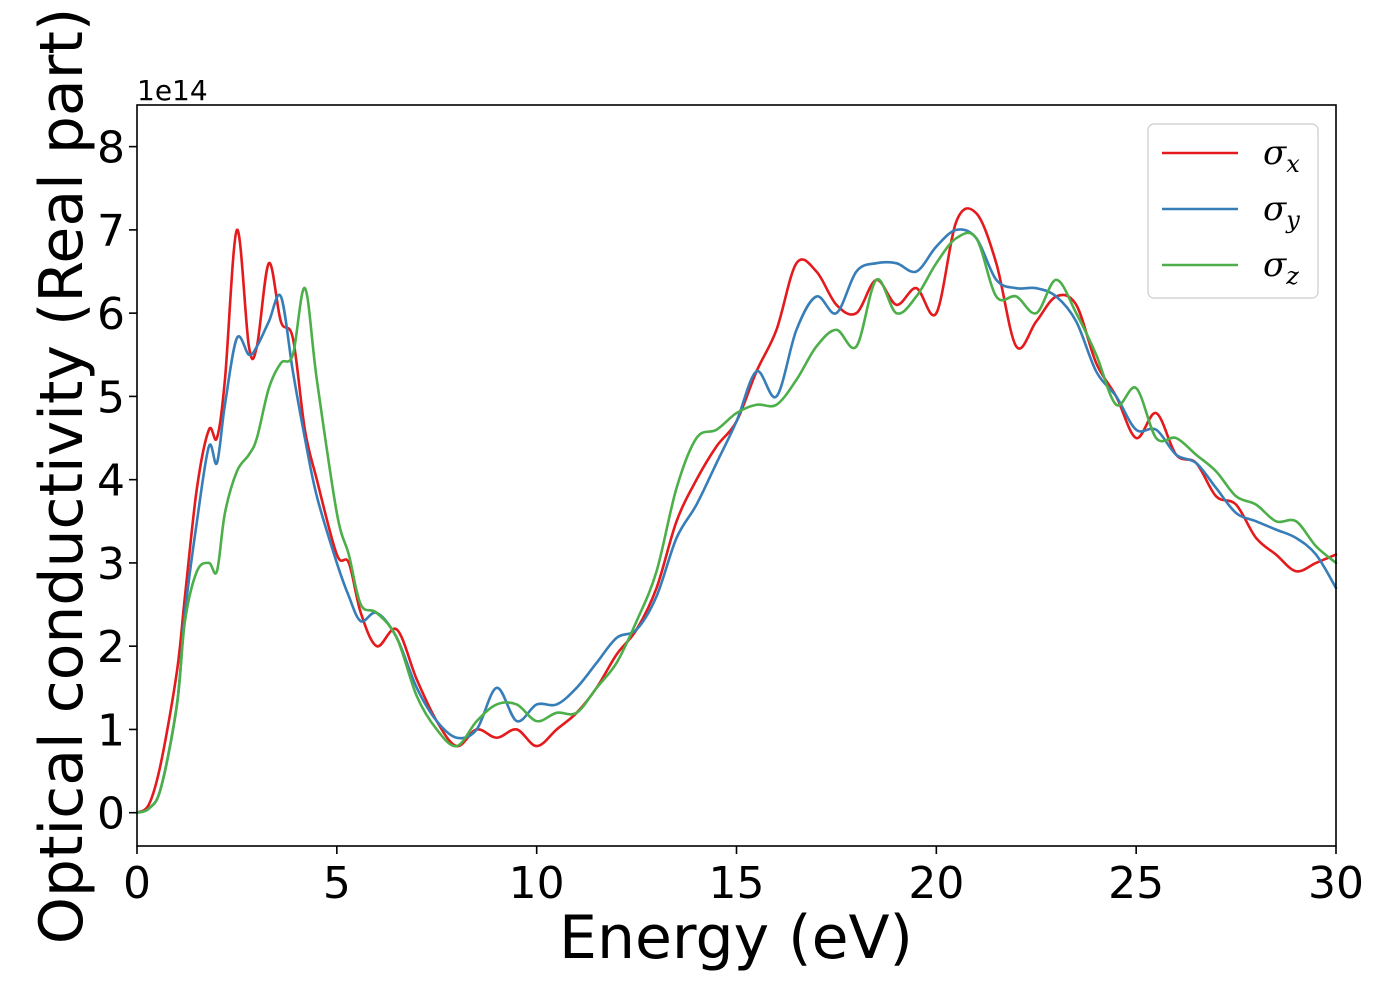 The height and width of the screenshot is (1000, 1400). Describe the element at coordinates (111, 730) in the screenshot. I see `y-tick-label: 1` at that location.